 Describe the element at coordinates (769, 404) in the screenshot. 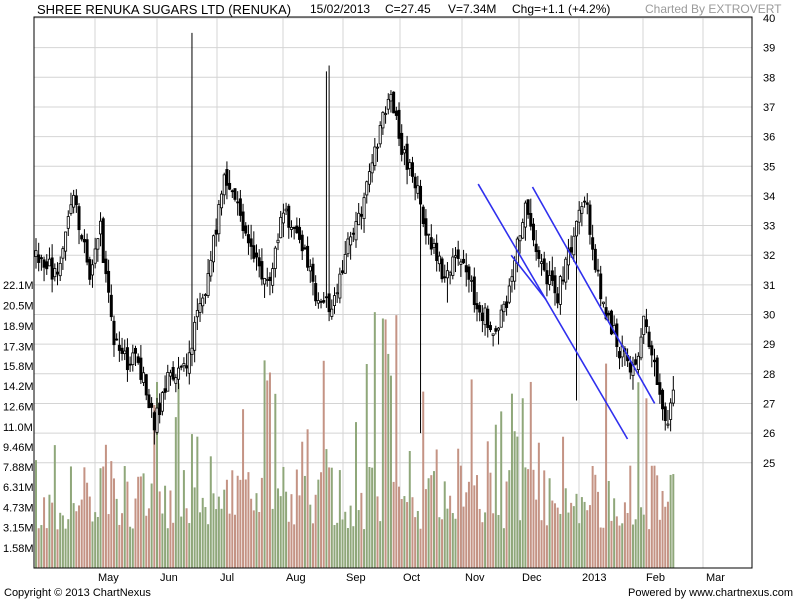

I see `price-tick-label: 27` at that location.